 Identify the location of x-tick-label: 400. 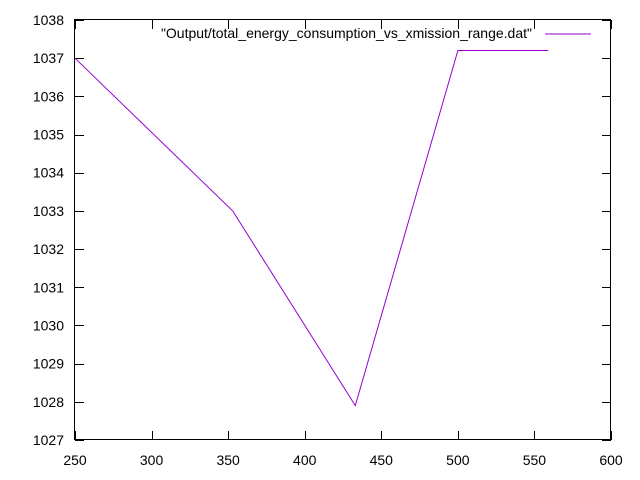
(305, 460).